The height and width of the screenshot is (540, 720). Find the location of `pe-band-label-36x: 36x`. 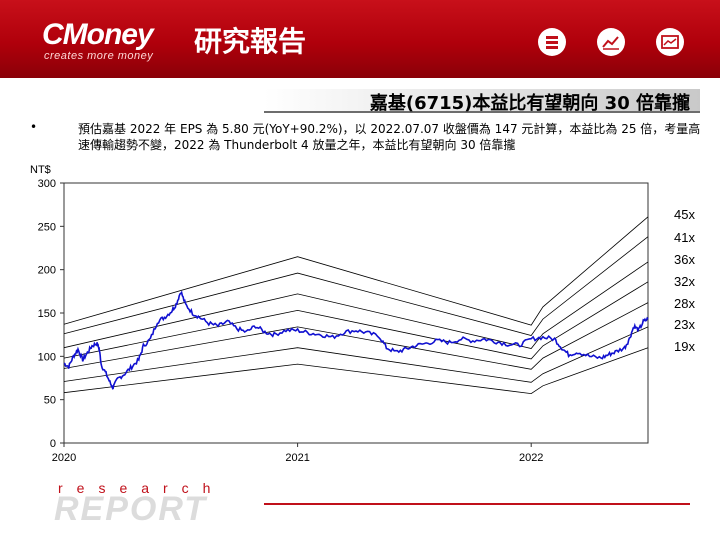

pe-band-label-36x: 36x is located at coordinates (684, 259).